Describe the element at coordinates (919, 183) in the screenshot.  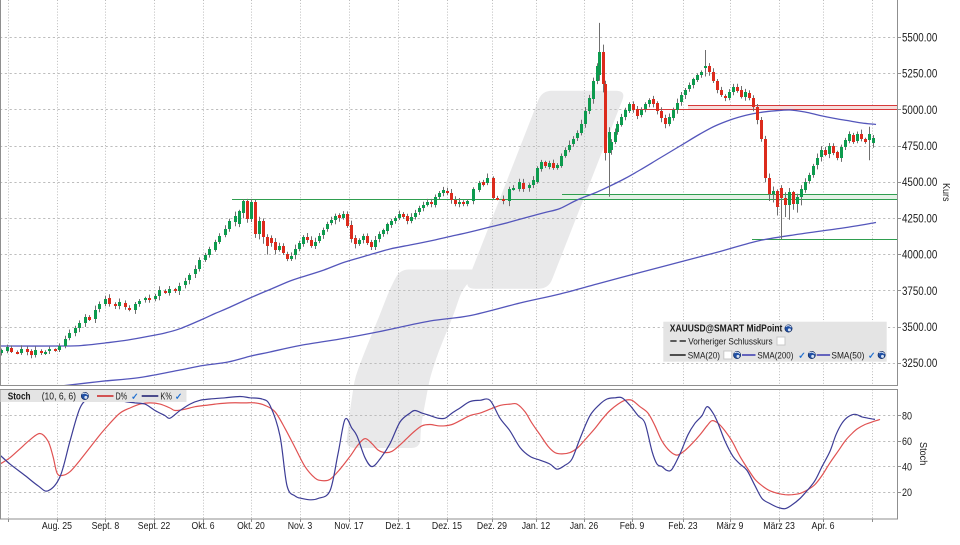
I see `svg-text: 4500.00` at that location.